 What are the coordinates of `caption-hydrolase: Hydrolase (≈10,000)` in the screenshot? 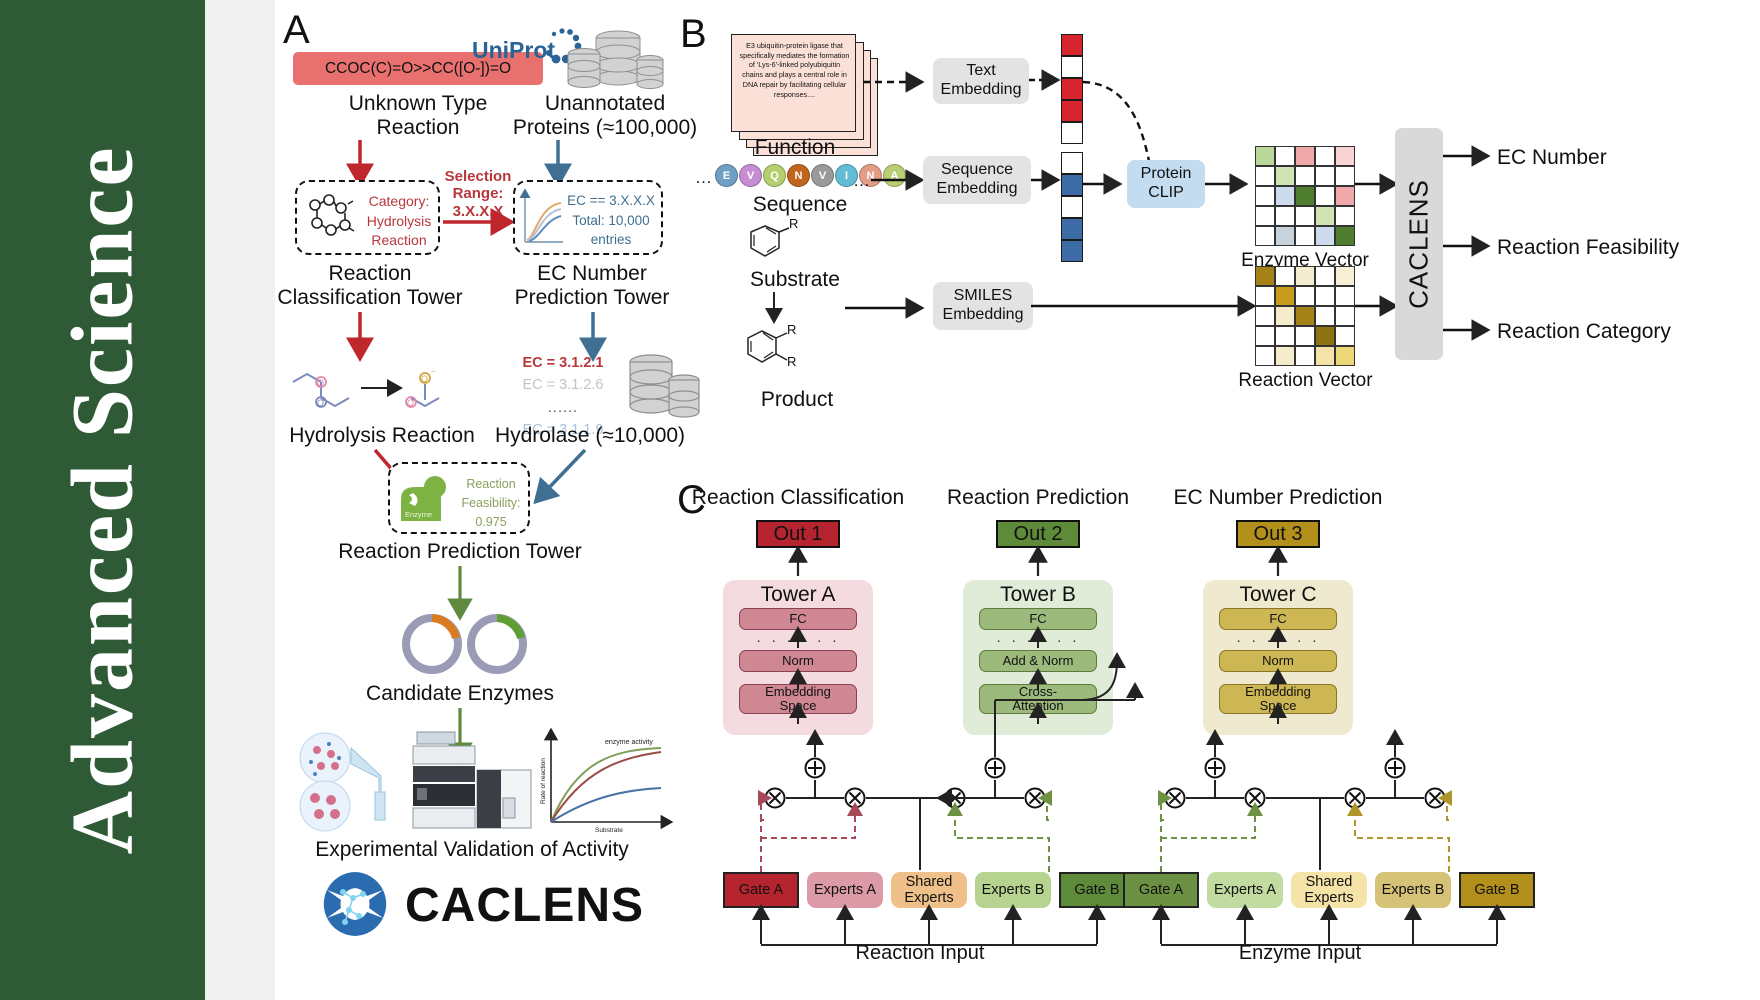 It's located at (590, 435).